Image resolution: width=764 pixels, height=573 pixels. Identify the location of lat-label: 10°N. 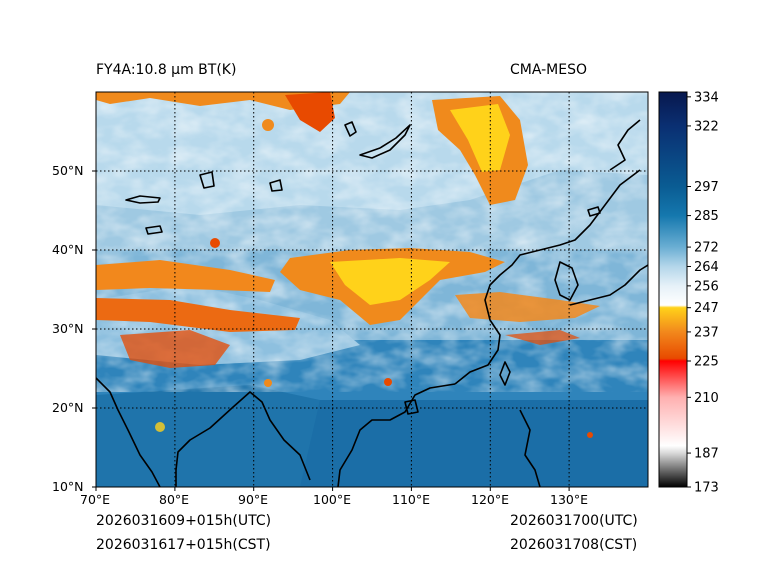
(68, 486).